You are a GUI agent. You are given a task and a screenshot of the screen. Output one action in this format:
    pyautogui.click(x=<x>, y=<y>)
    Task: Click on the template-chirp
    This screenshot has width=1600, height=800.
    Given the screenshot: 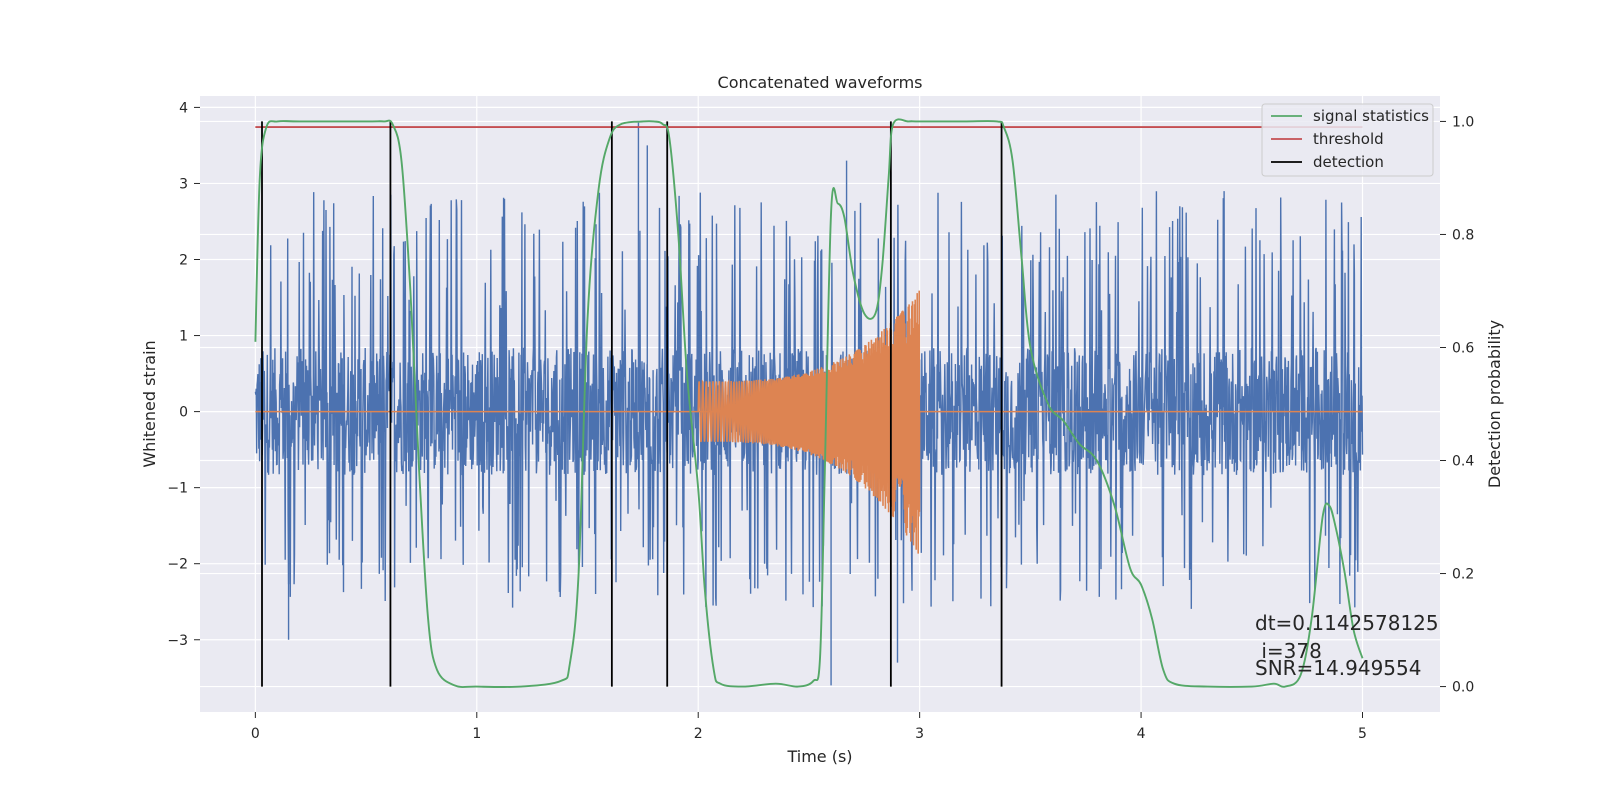 What is the action you would take?
    pyautogui.click(x=809, y=422)
    